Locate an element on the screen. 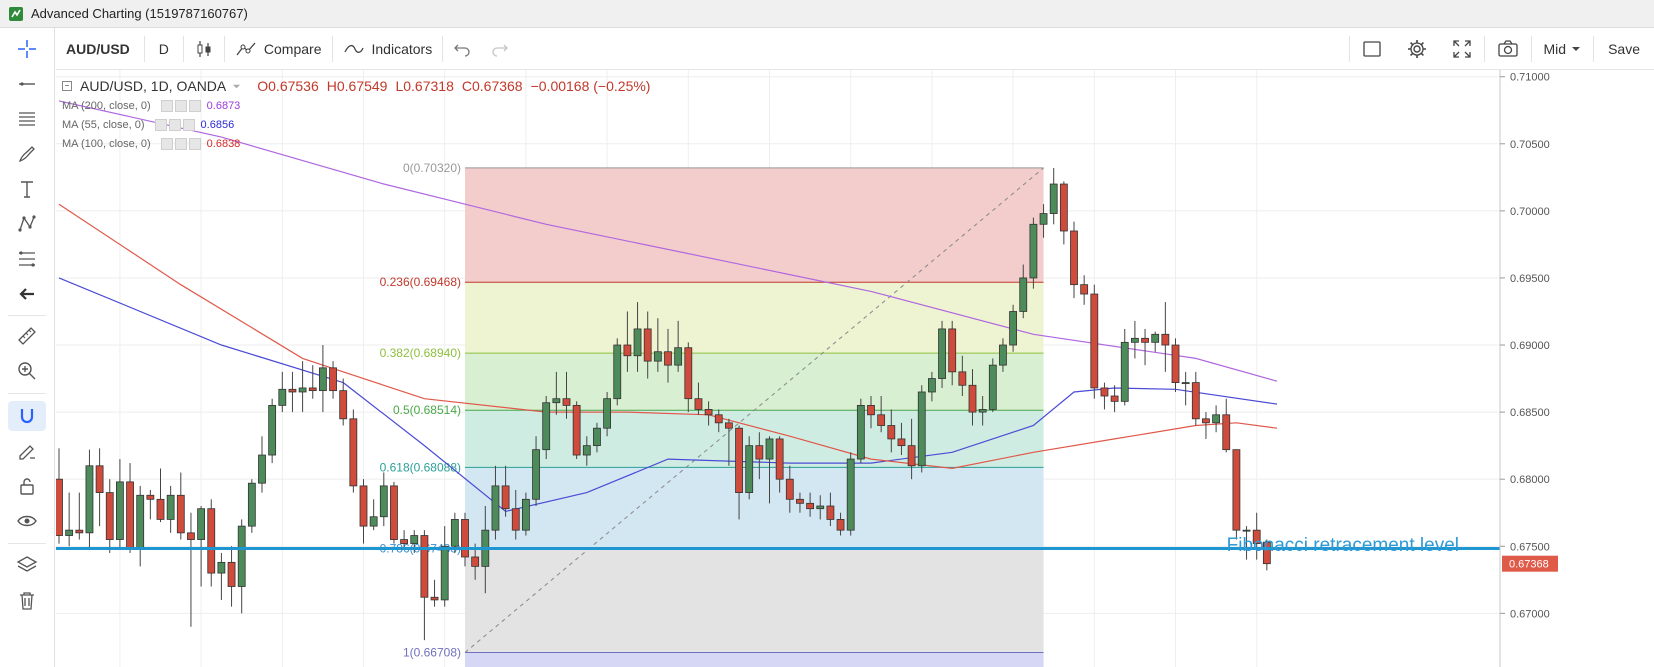  symbol-search-button: AUD/USD is located at coordinates (98, 48).